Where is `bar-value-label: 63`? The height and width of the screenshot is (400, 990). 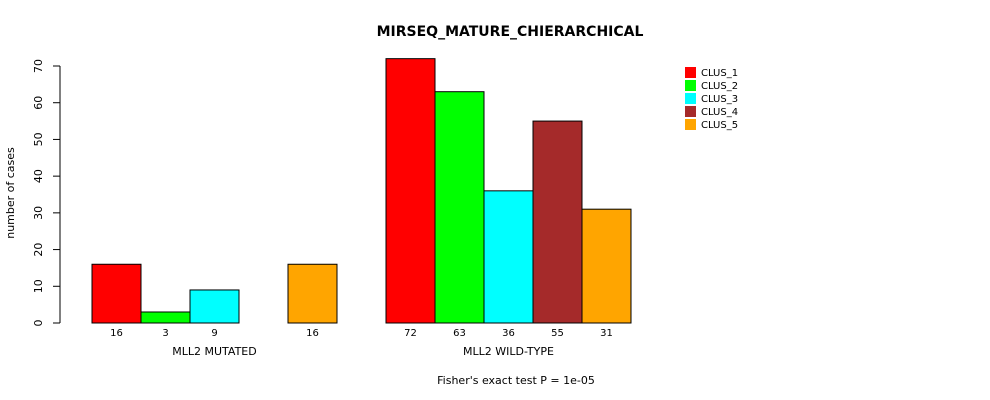
bar-value-label: 63 is located at coordinates (459, 333).